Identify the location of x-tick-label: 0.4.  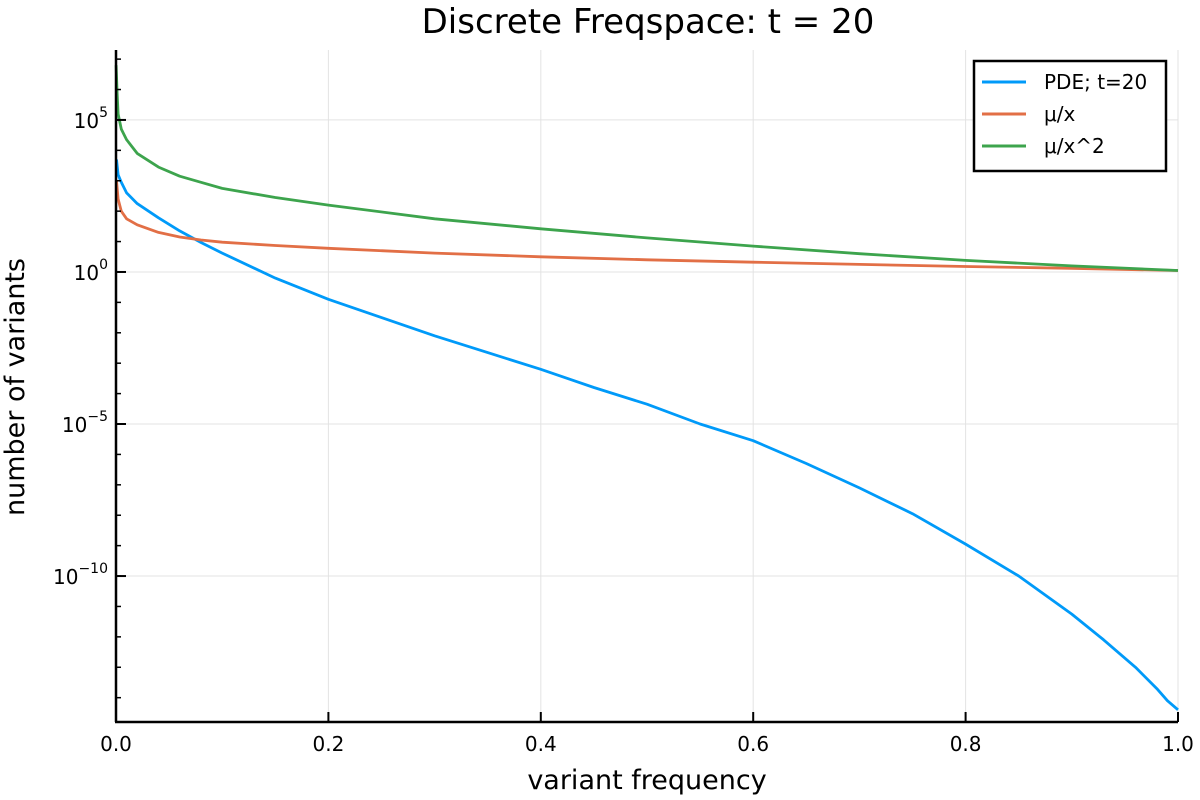
(541, 744).